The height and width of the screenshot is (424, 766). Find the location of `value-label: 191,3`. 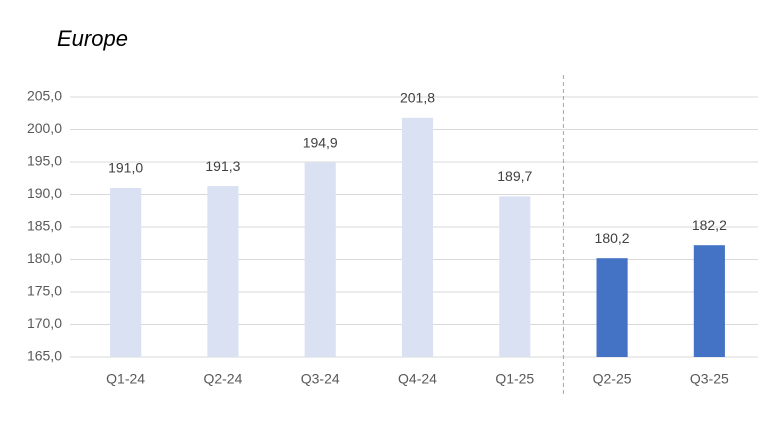

value-label: 191,3 is located at coordinates (222, 166).